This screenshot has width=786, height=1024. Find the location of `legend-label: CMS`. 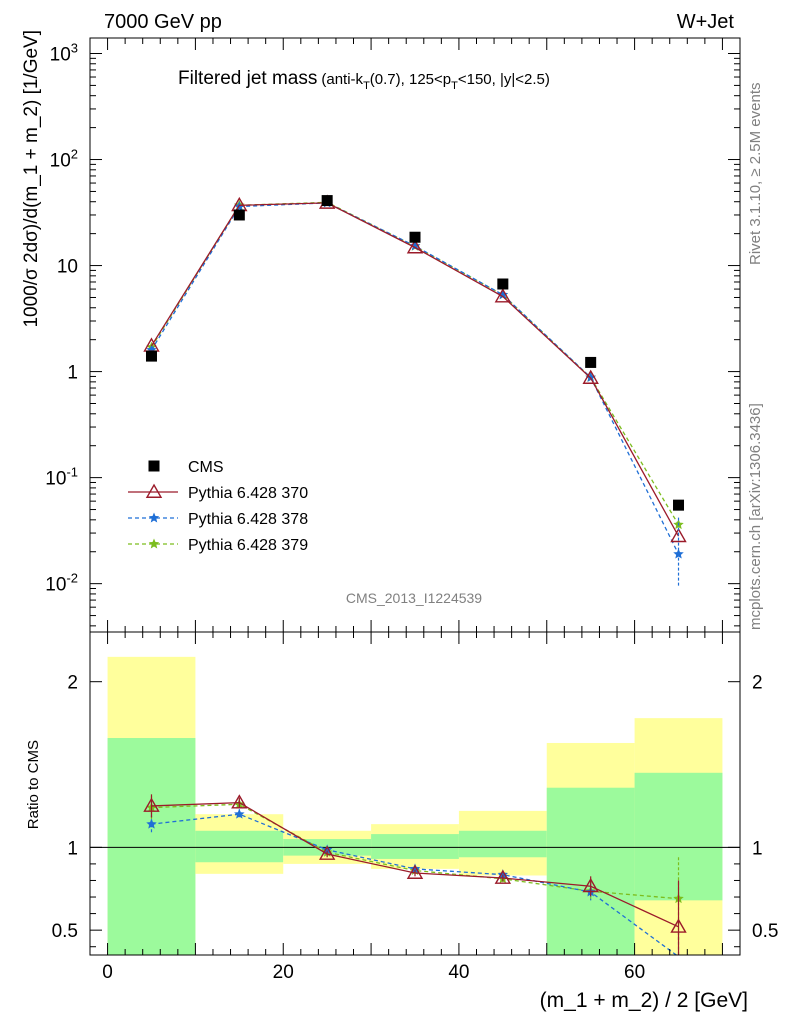

legend-label: CMS is located at coordinates (206, 467).